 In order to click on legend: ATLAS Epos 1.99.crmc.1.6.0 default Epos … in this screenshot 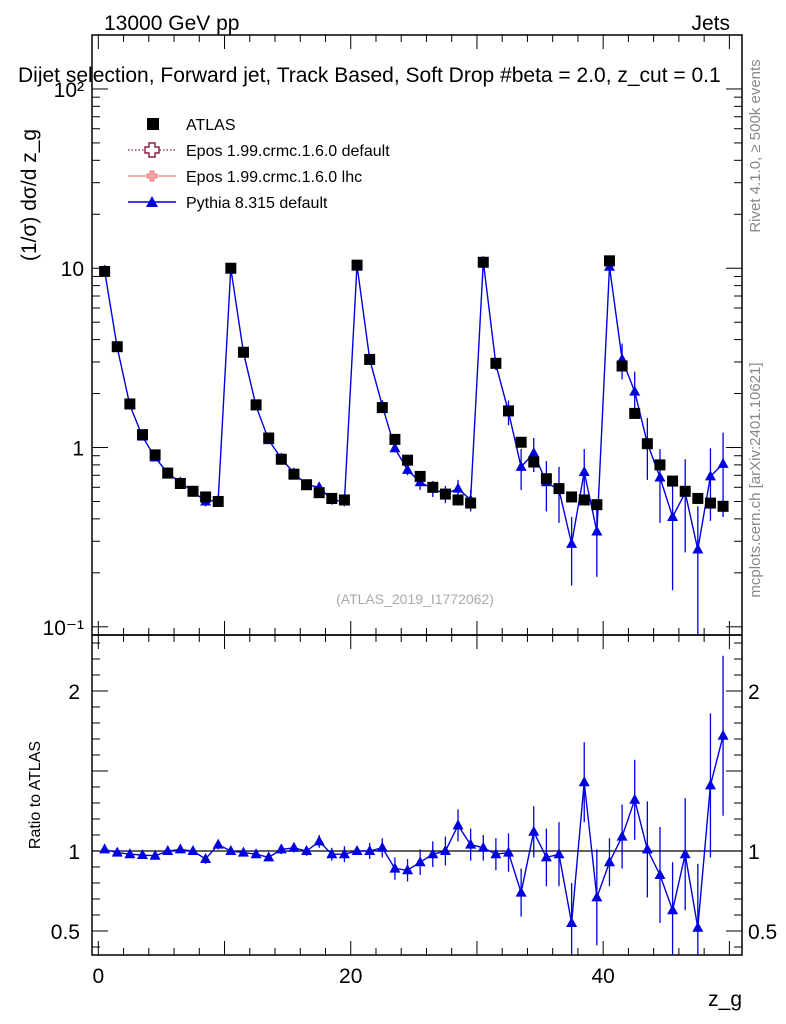, I will do `click(259, 164)`.